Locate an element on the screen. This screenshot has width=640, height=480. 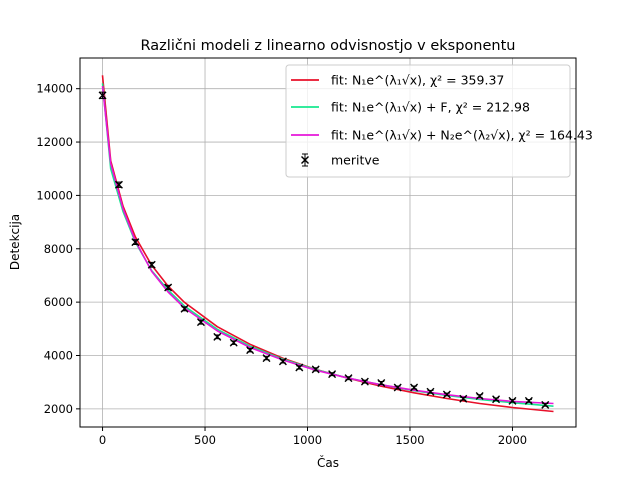
y-tick-label: 4000 is located at coordinates (58, 355).